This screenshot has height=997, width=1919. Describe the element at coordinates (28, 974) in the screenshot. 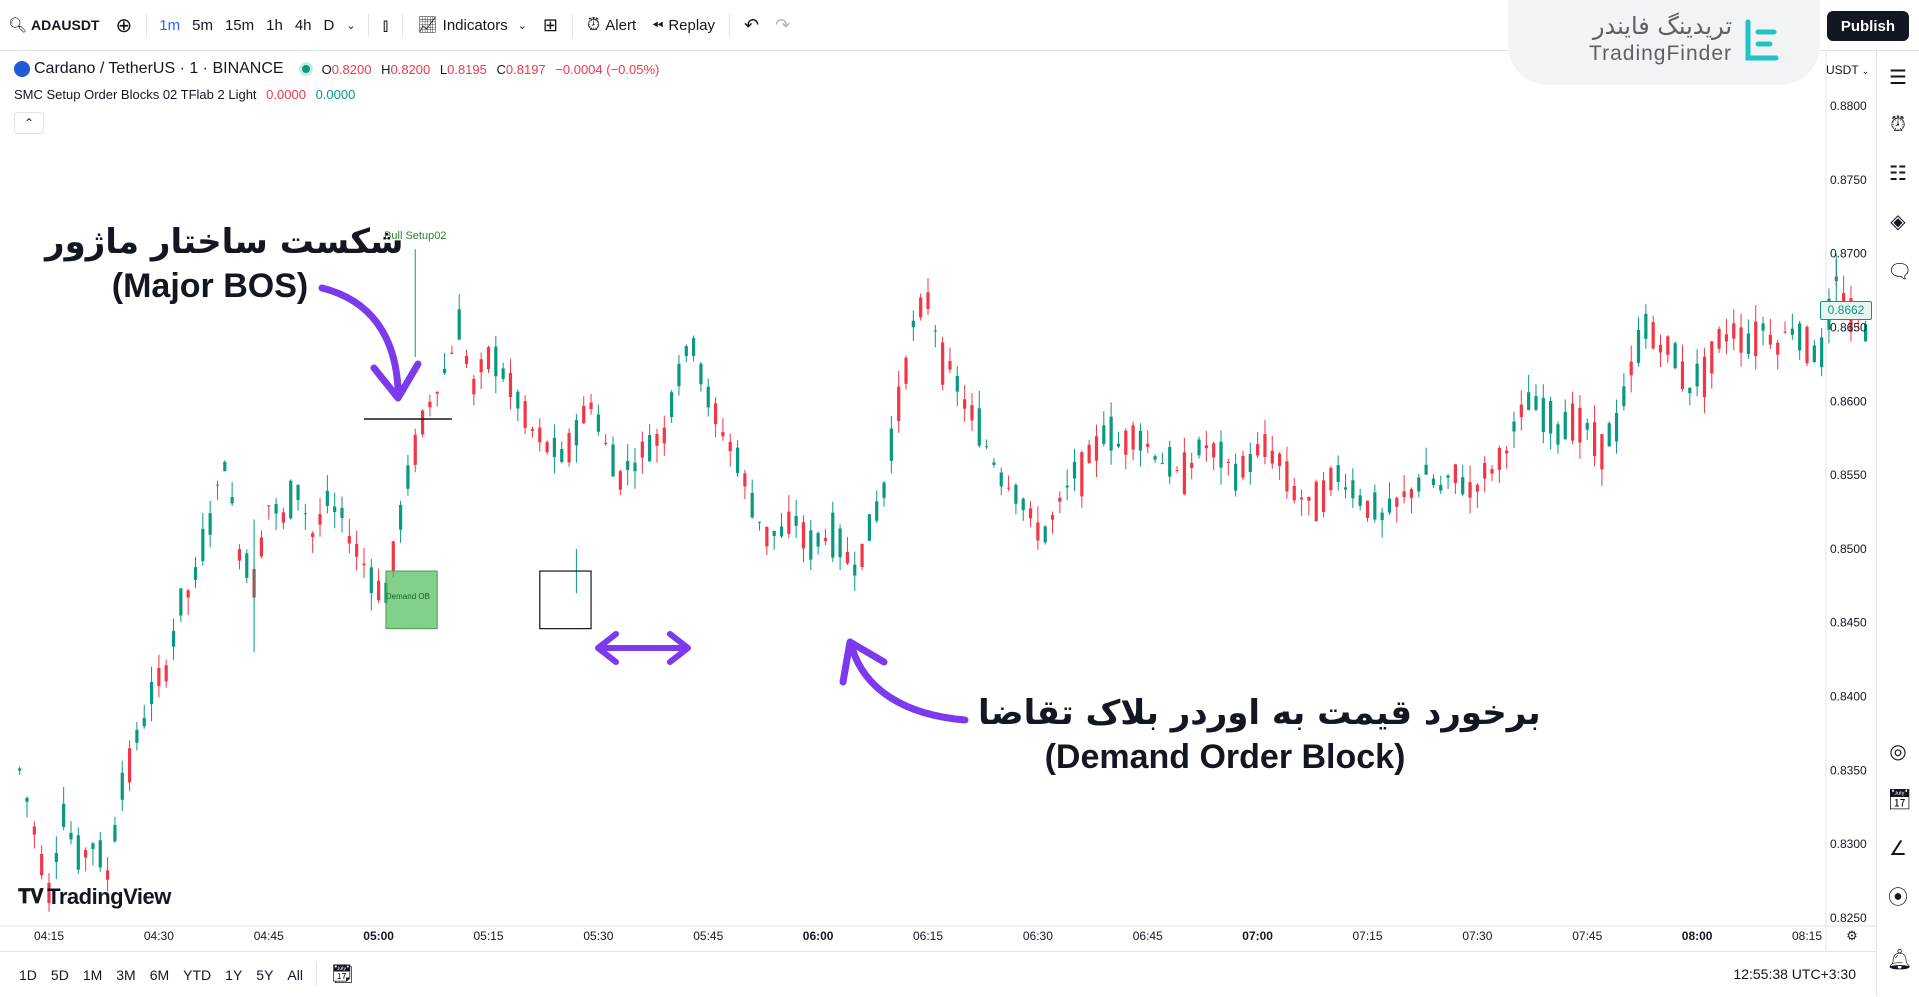

I see `range-1D: 1D` at that location.